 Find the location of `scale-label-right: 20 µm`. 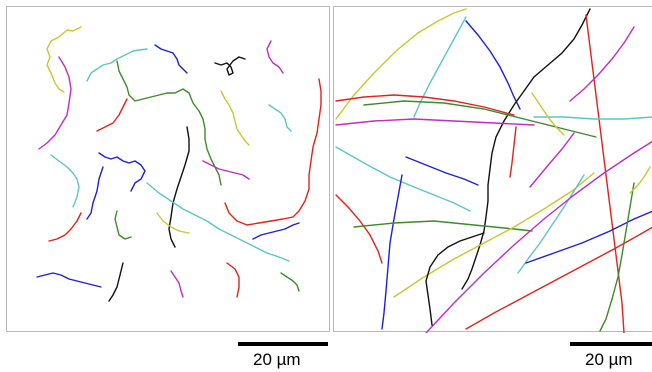

scale-label-right: 20 µm is located at coordinates (609, 359).